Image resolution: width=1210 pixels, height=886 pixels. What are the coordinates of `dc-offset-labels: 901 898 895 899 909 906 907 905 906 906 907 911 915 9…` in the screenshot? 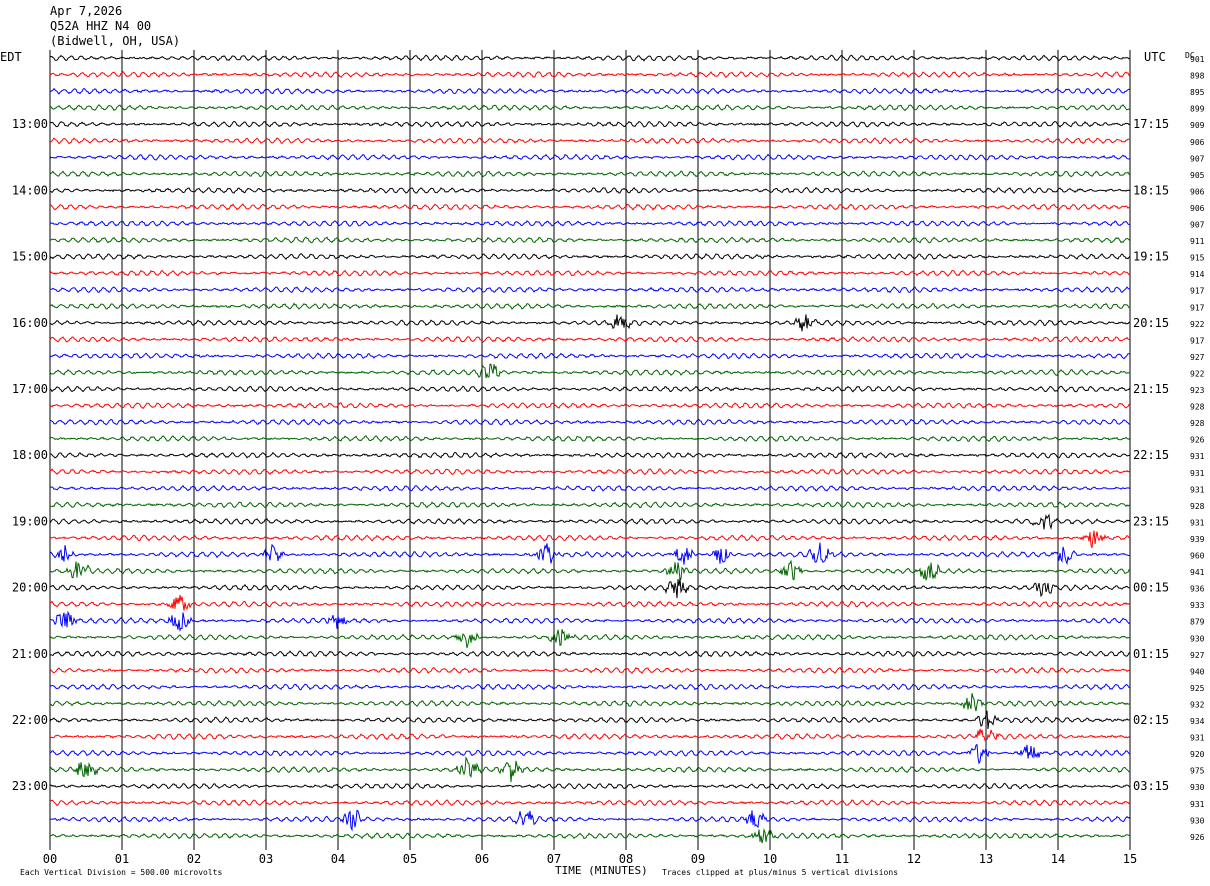 It's located at (1197, 448).